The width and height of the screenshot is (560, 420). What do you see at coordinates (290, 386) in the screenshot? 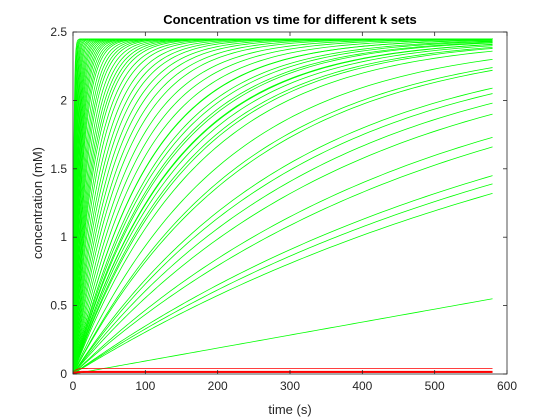
I see `x-tick-label: 300` at bounding box center [290, 386].